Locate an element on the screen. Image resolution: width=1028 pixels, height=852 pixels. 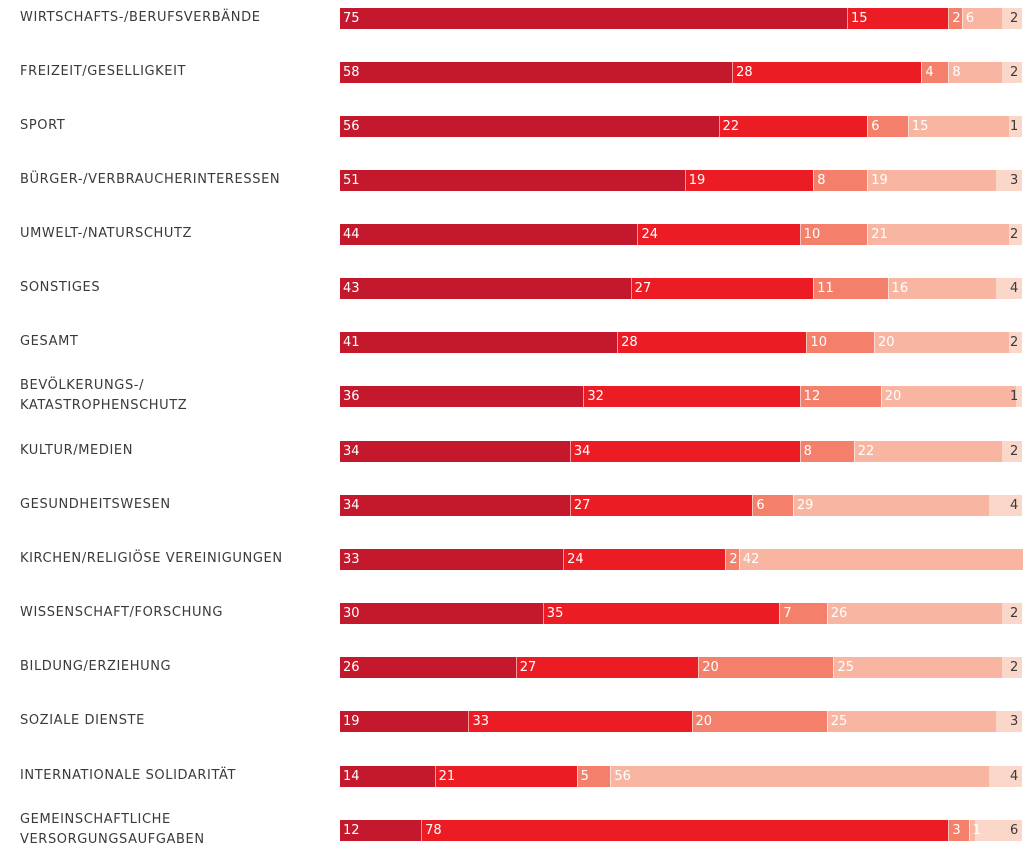
bar-segment: 42 is located at coordinates (880, 559).